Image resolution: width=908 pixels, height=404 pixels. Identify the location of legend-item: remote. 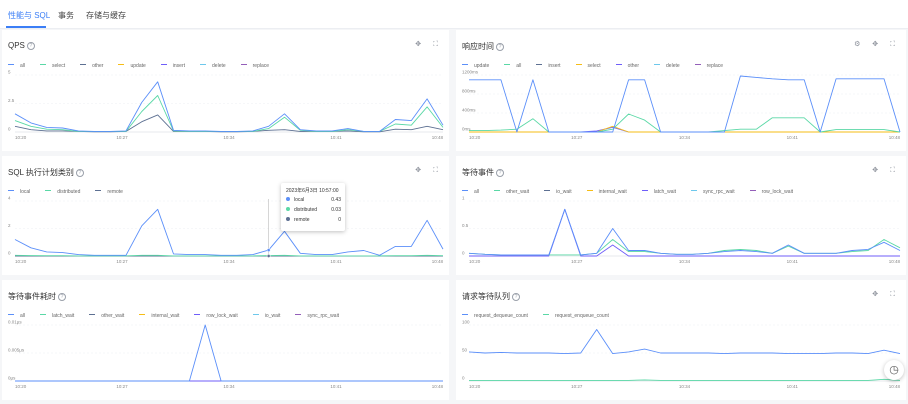
(109, 192).